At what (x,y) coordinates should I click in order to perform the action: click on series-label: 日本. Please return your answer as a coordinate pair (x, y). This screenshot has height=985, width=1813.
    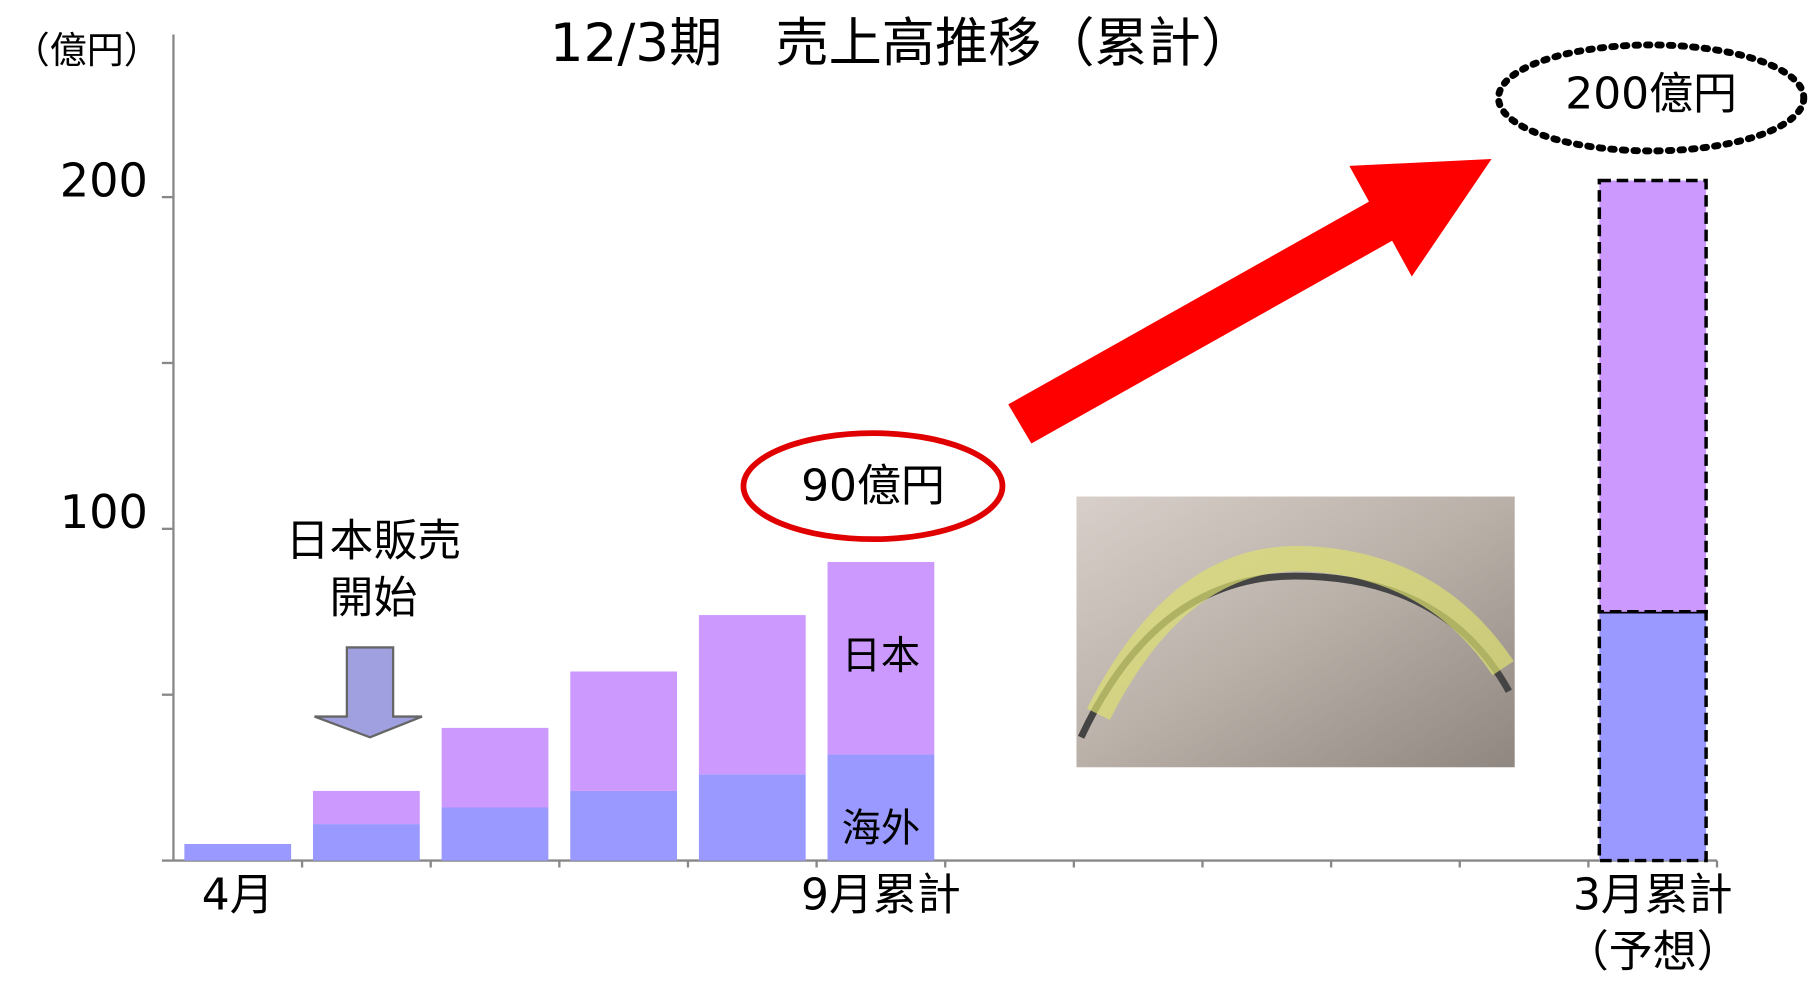
    Looking at the image, I should click on (881, 656).